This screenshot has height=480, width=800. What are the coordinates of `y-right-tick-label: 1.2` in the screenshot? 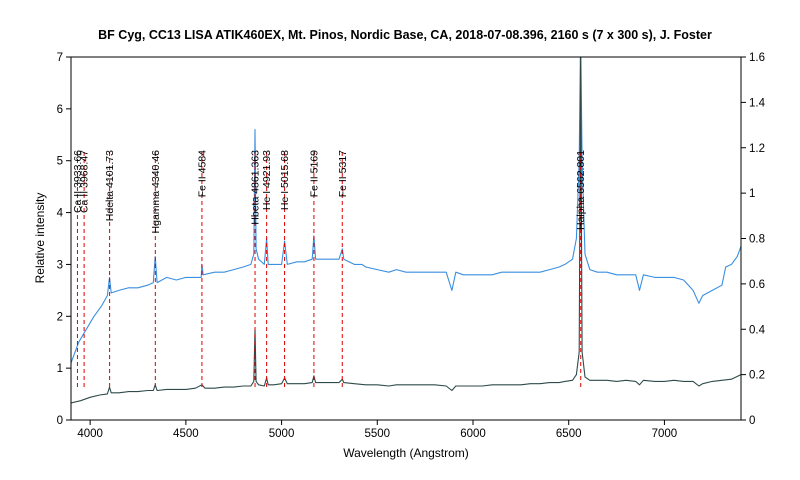 It's located at (757, 149).